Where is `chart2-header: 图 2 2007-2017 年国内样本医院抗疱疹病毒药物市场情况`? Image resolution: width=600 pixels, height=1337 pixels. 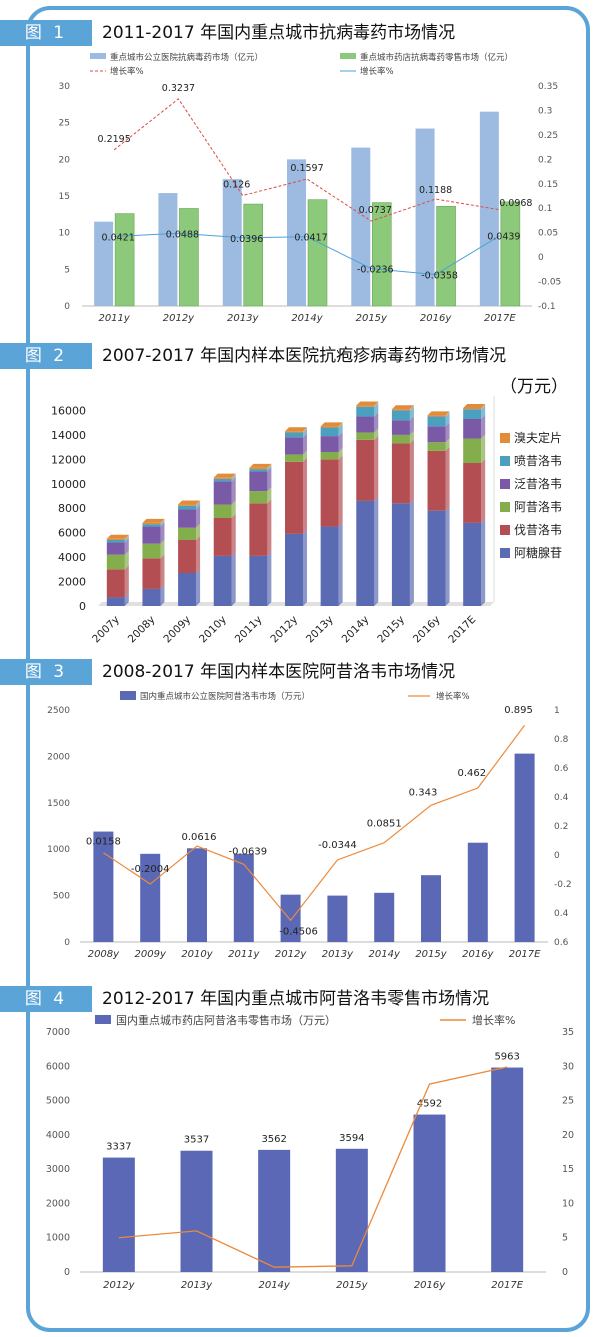
chart2-header: 图 2 2007-2017 年国内样本医院抗疱疹病毒药物市场情况 is located at coordinates (300, 357).